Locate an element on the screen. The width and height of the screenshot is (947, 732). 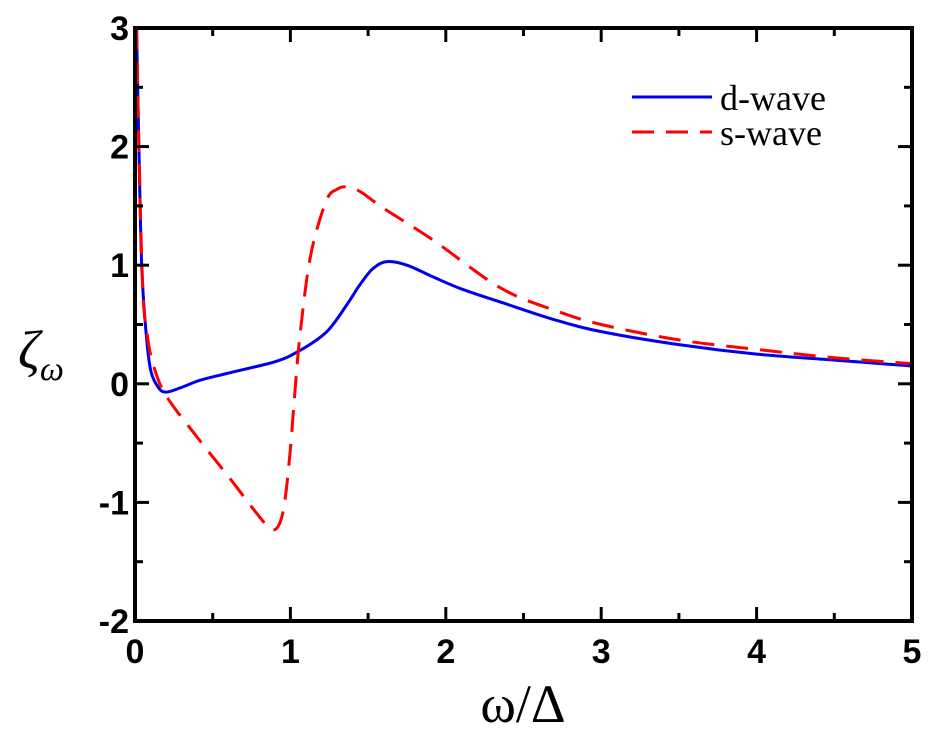
x-tick-label: 1 is located at coordinates (290, 652).